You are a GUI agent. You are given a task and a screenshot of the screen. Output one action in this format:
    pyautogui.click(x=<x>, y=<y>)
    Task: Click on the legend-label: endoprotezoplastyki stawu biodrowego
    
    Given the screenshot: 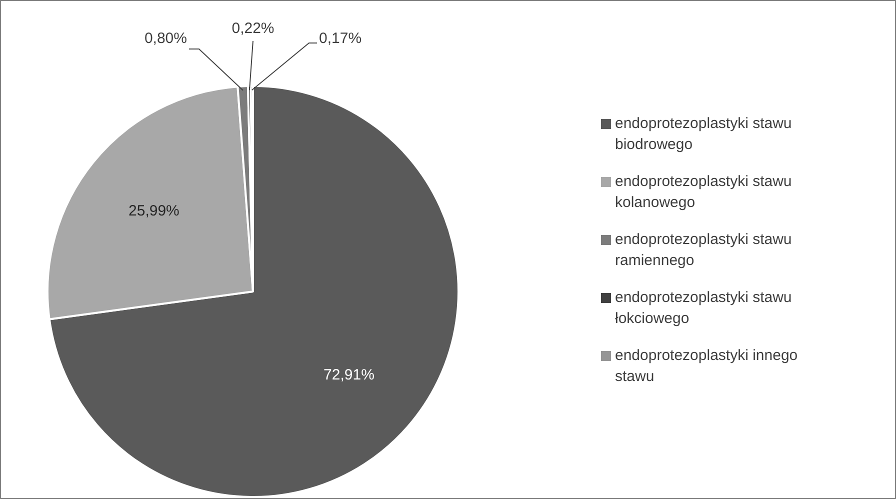 What is the action you would take?
    pyautogui.click(x=704, y=134)
    